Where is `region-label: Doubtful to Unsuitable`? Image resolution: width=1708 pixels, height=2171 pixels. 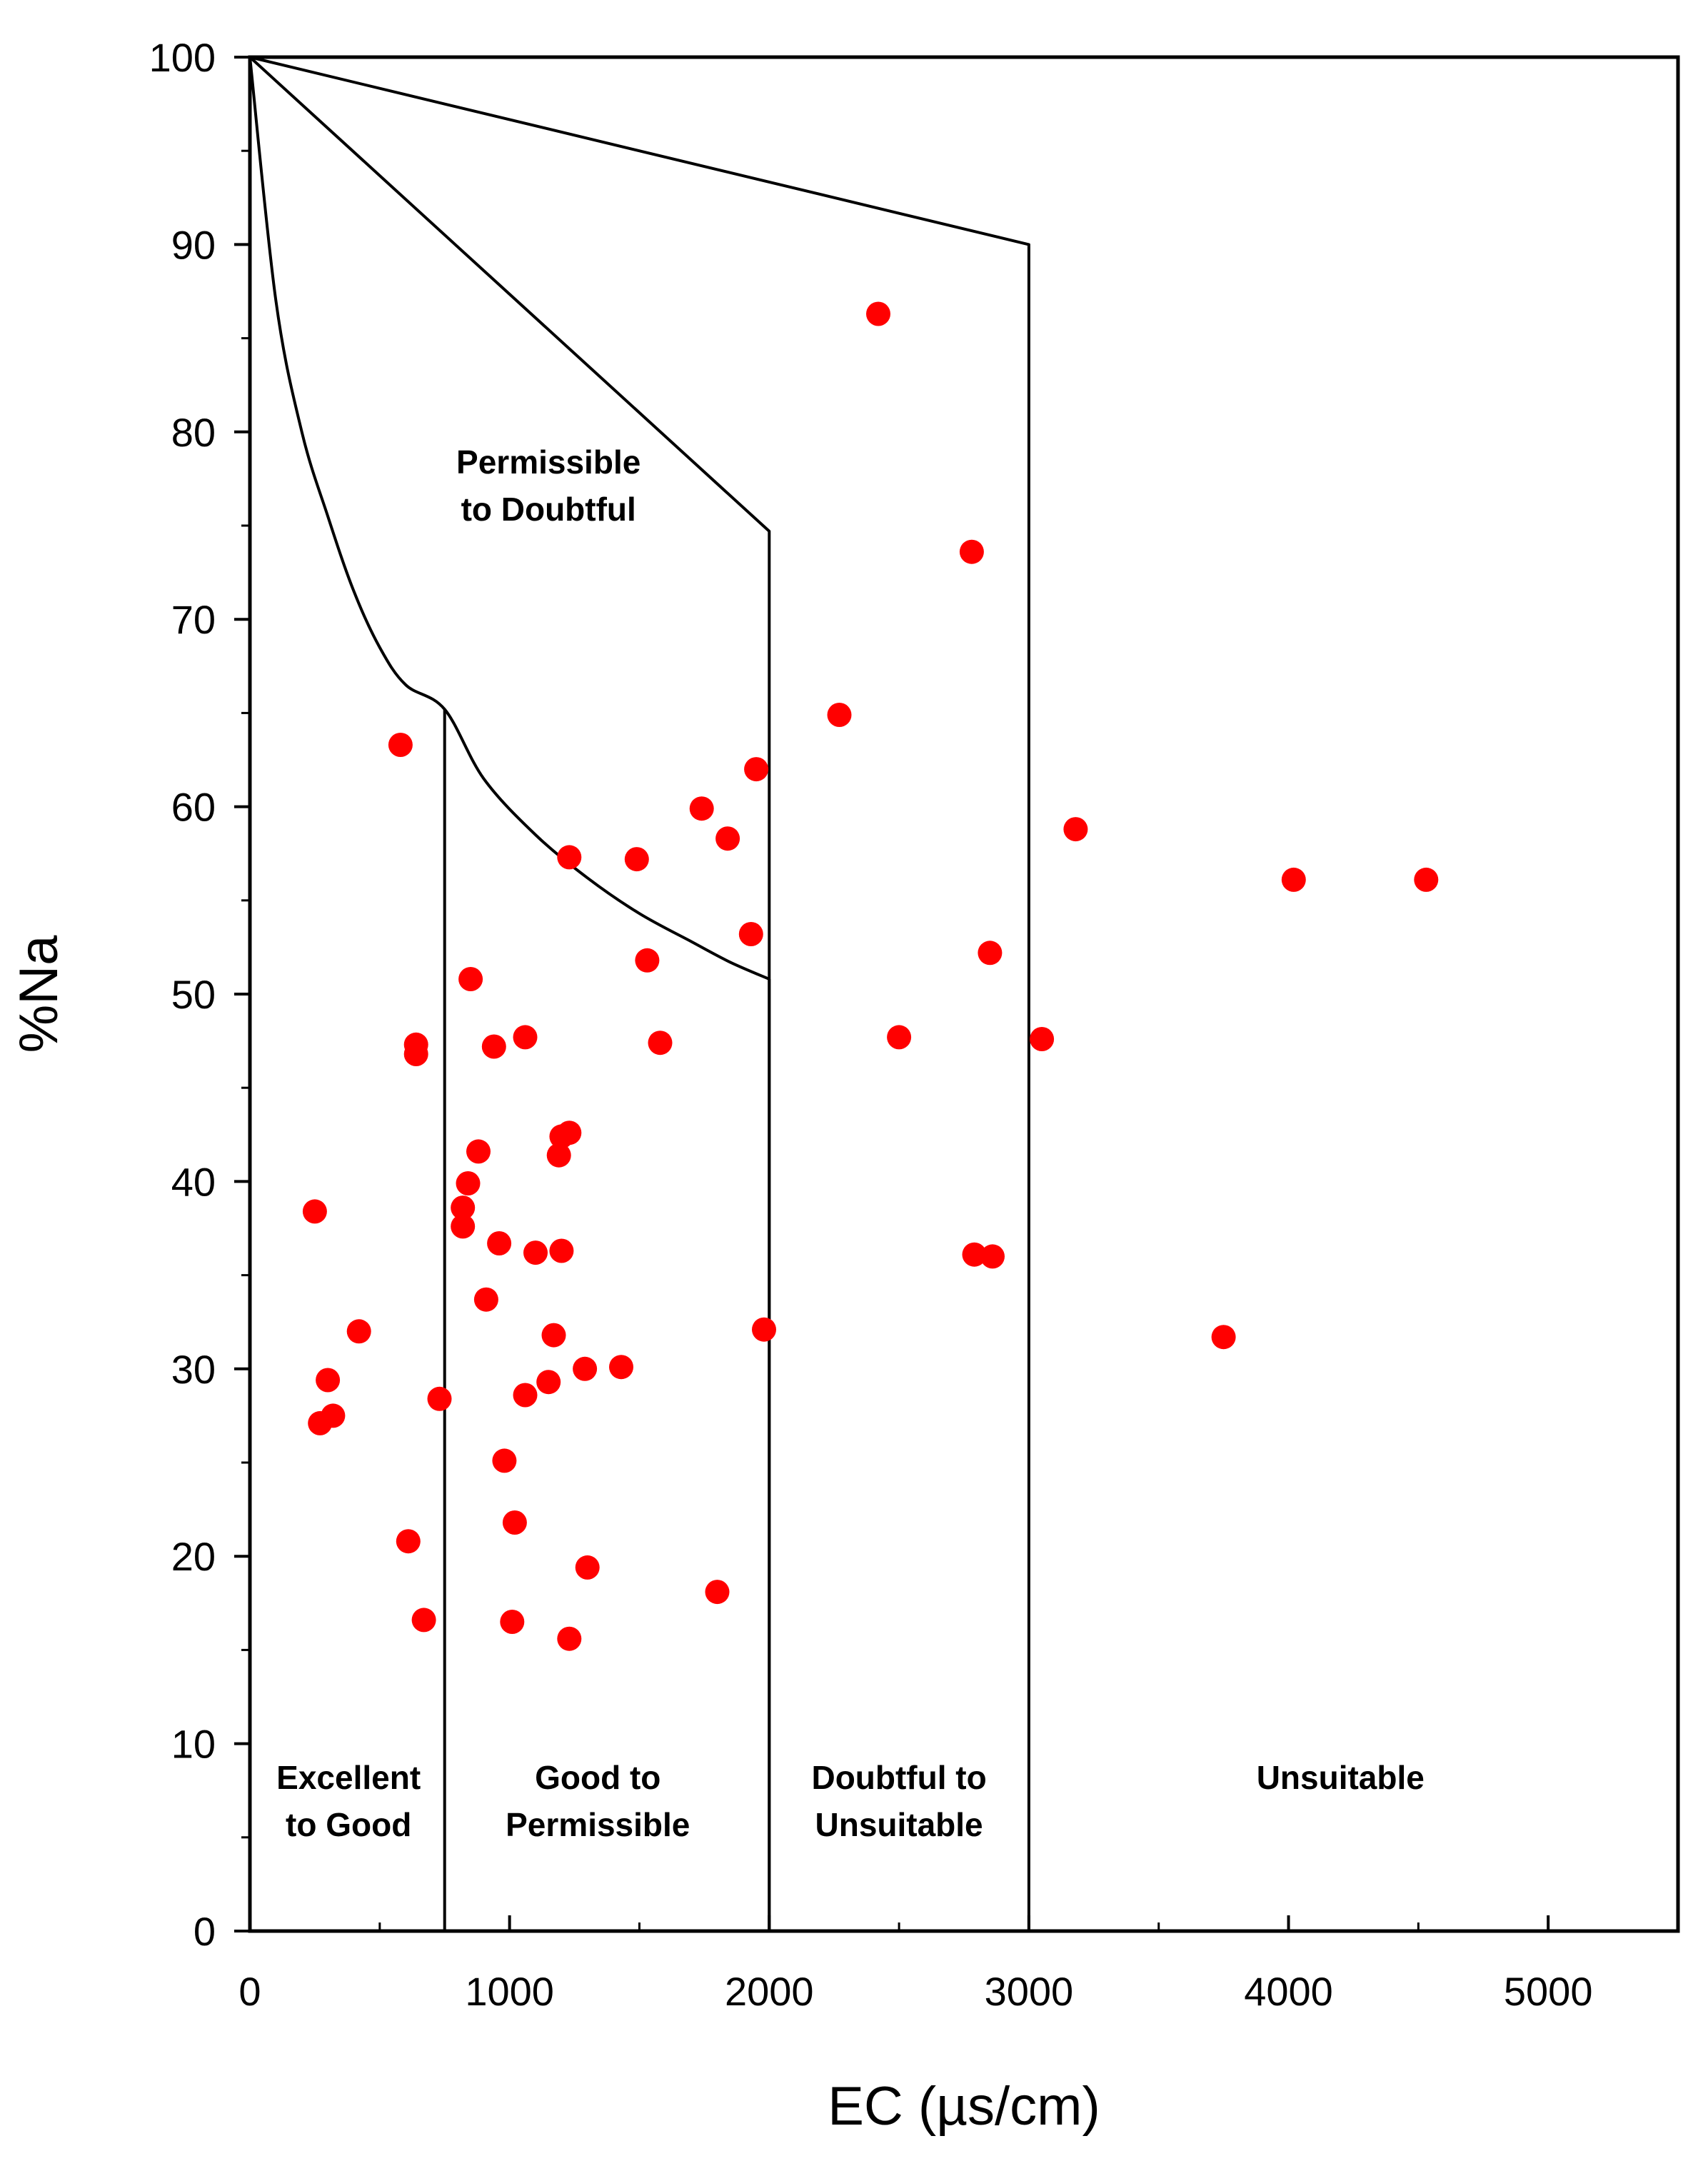
region-label: Doubtful to Unsuitable is located at coordinates (898, 1801).